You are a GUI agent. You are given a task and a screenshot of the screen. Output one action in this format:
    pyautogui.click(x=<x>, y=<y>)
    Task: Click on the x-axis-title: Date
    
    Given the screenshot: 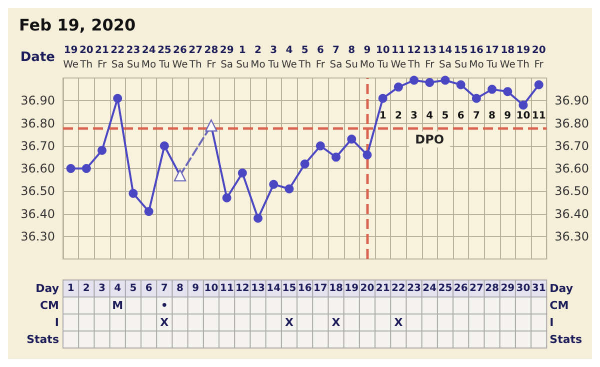 What is the action you would take?
    pyautogui.click(x=38, y=57)
    